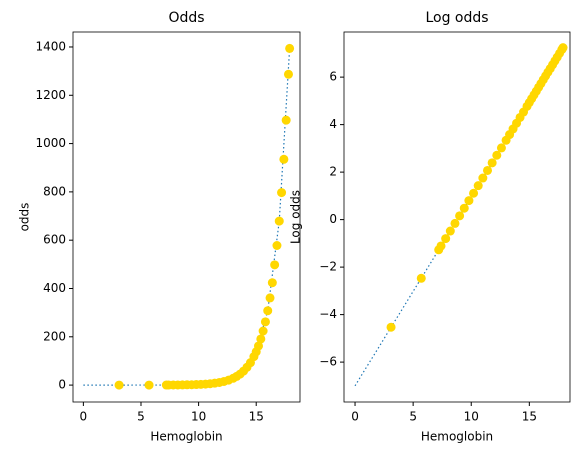 This screenshot has height=455, width=580. I want to click on y-tick-label: 400, so click(54, 288).